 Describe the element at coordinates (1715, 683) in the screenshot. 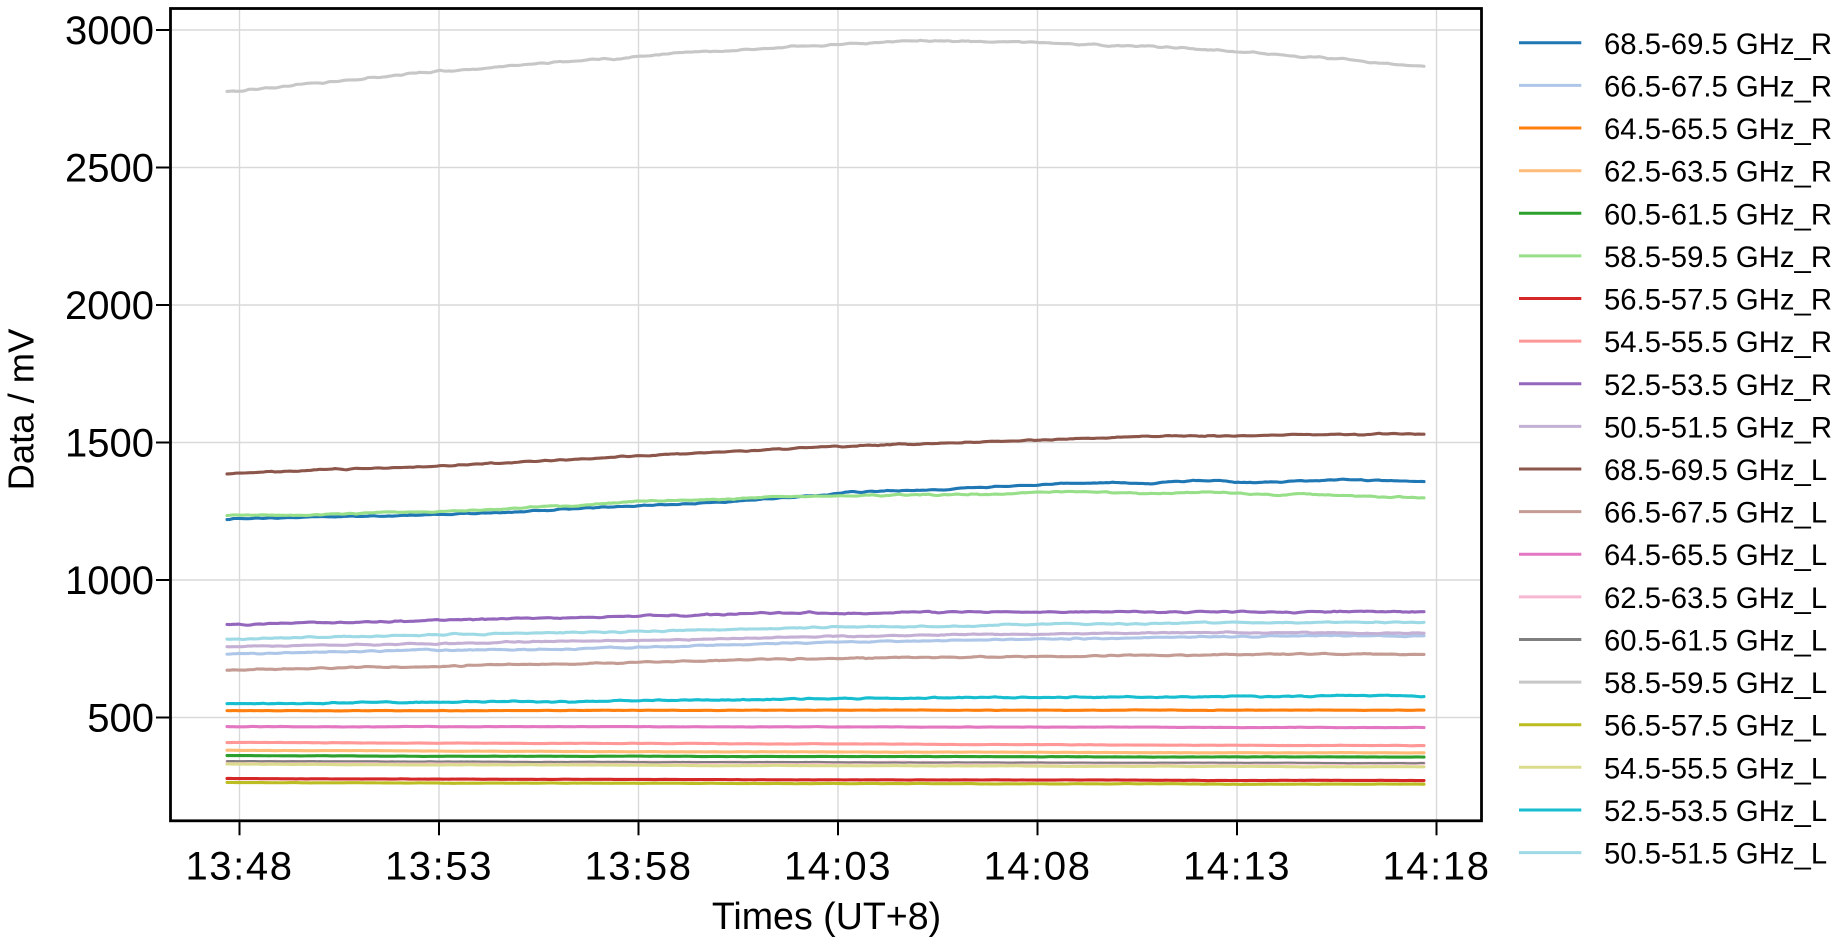

I see `svg-text: 58.5-59.5 GHz_L` at that location.